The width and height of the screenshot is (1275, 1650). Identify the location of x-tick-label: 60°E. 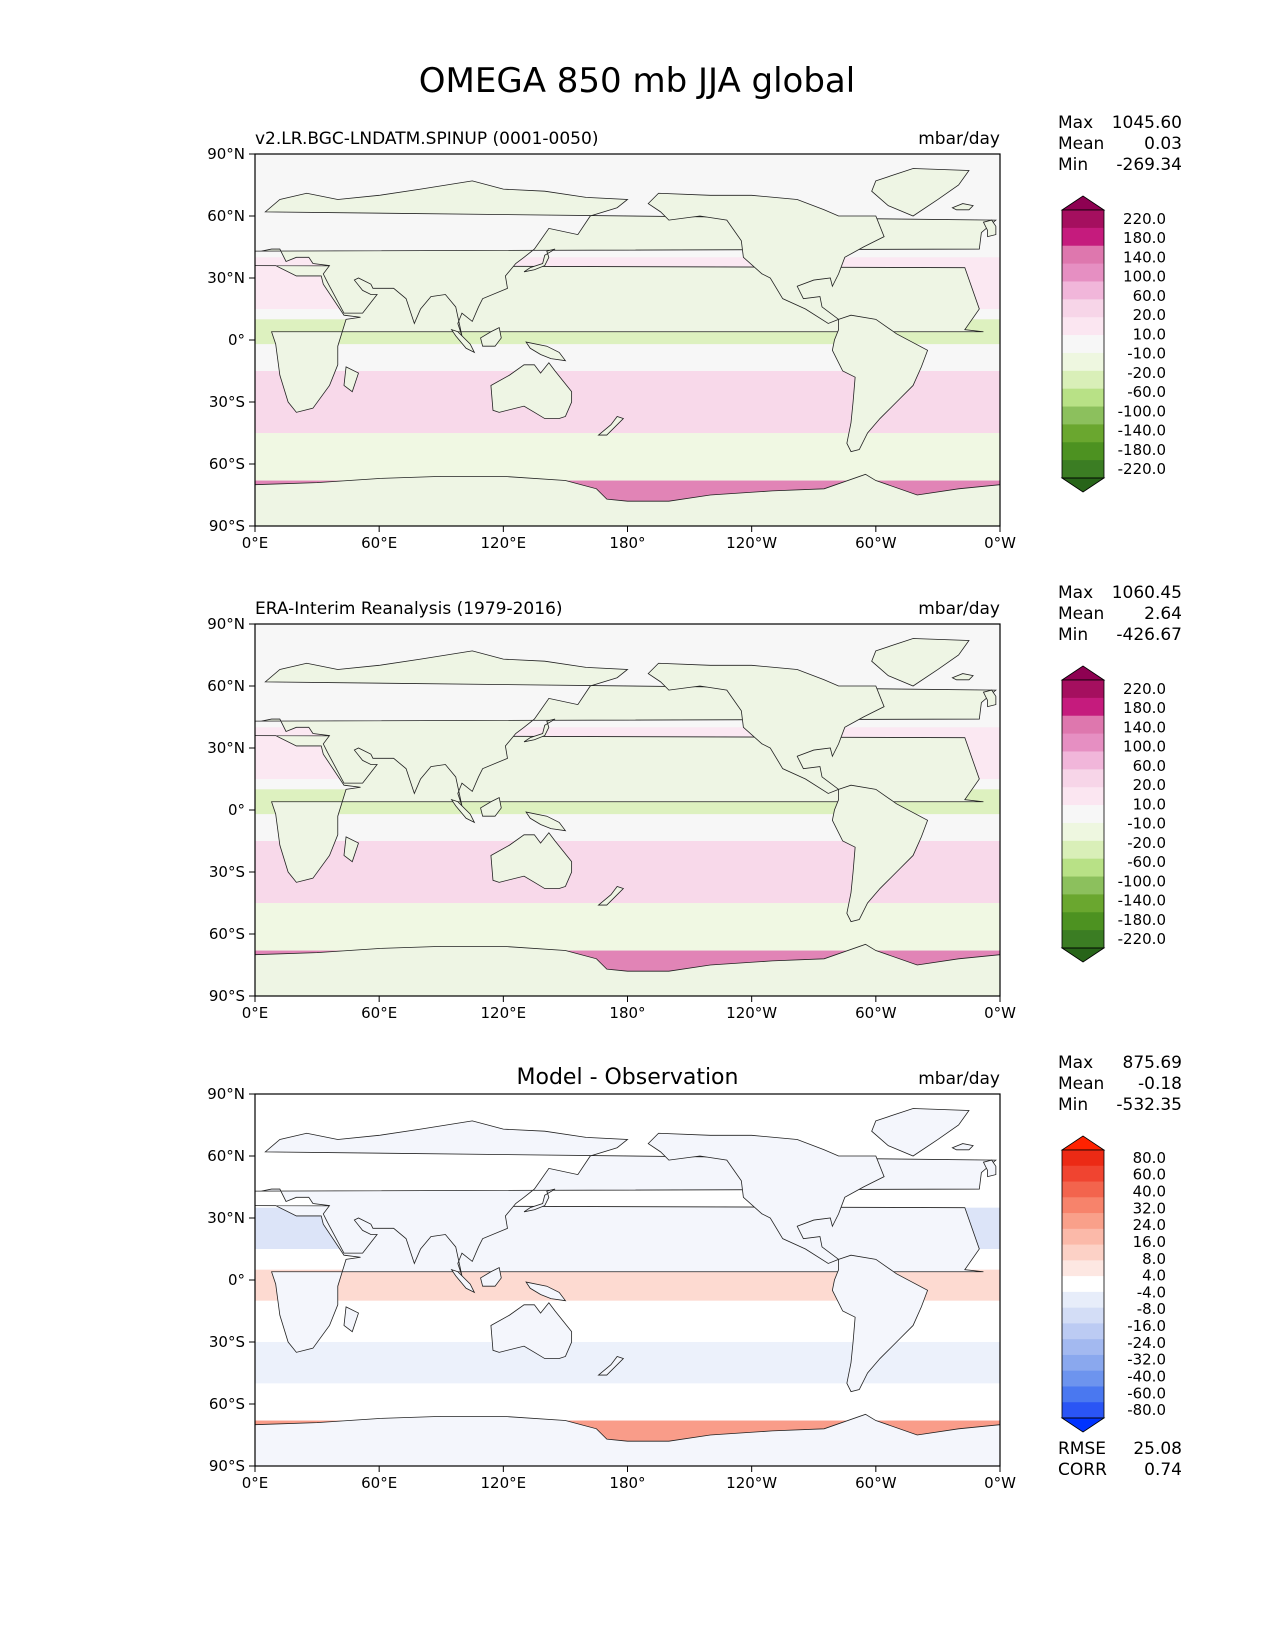
(379, 1013).